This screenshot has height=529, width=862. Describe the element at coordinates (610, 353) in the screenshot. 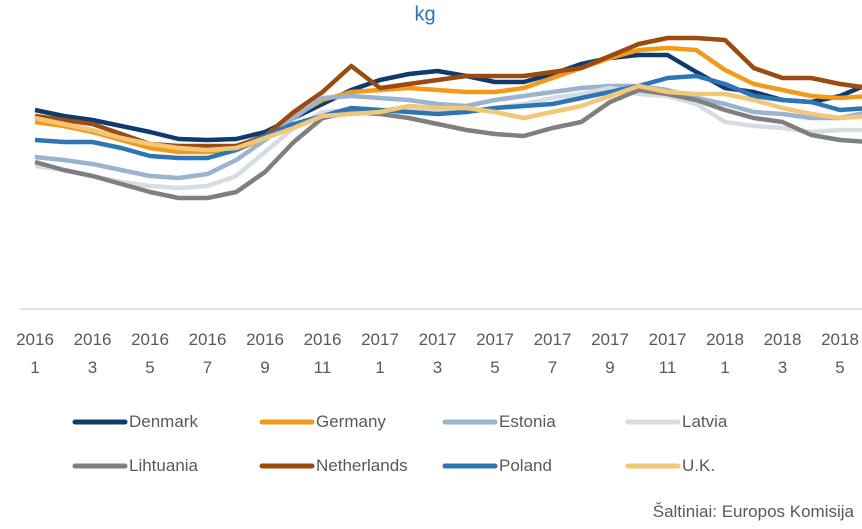

I see `x-tick-label: 2017 9` at that location.